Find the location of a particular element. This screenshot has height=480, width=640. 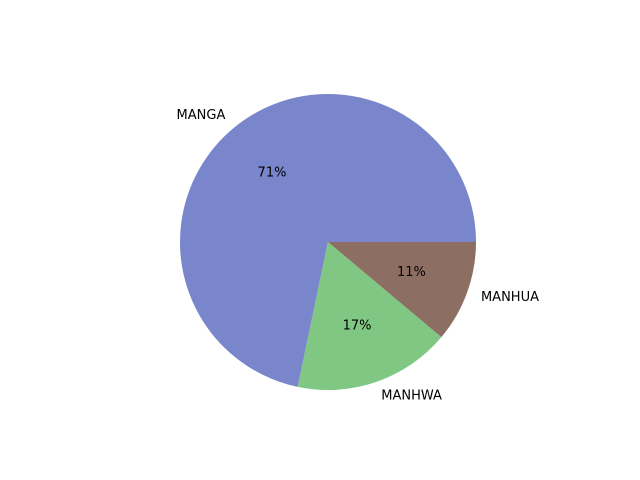

category-label-manhwa: MANHWA is located at coordinates (411, 395).